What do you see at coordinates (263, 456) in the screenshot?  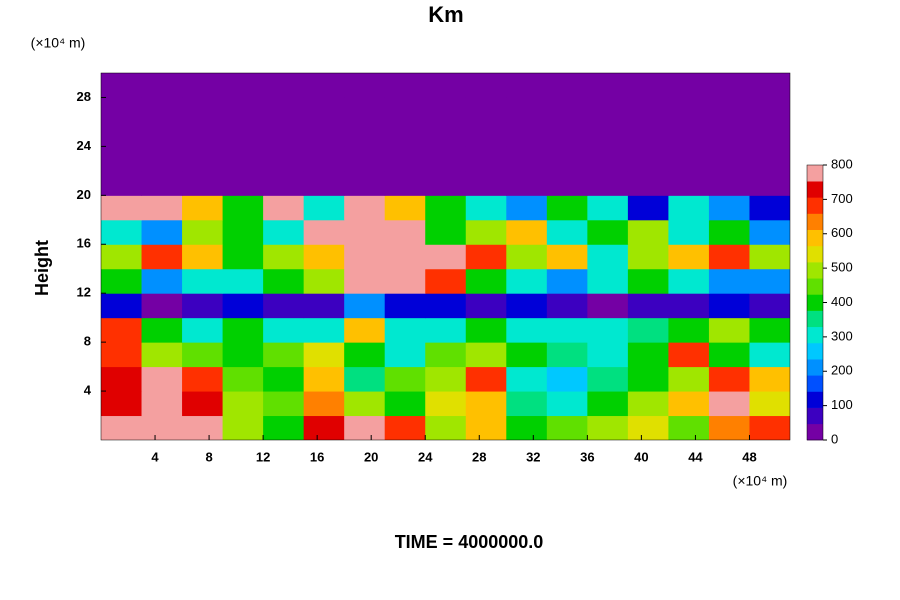 I see `x-tick-label: 12` at bounding box center [263, 456].